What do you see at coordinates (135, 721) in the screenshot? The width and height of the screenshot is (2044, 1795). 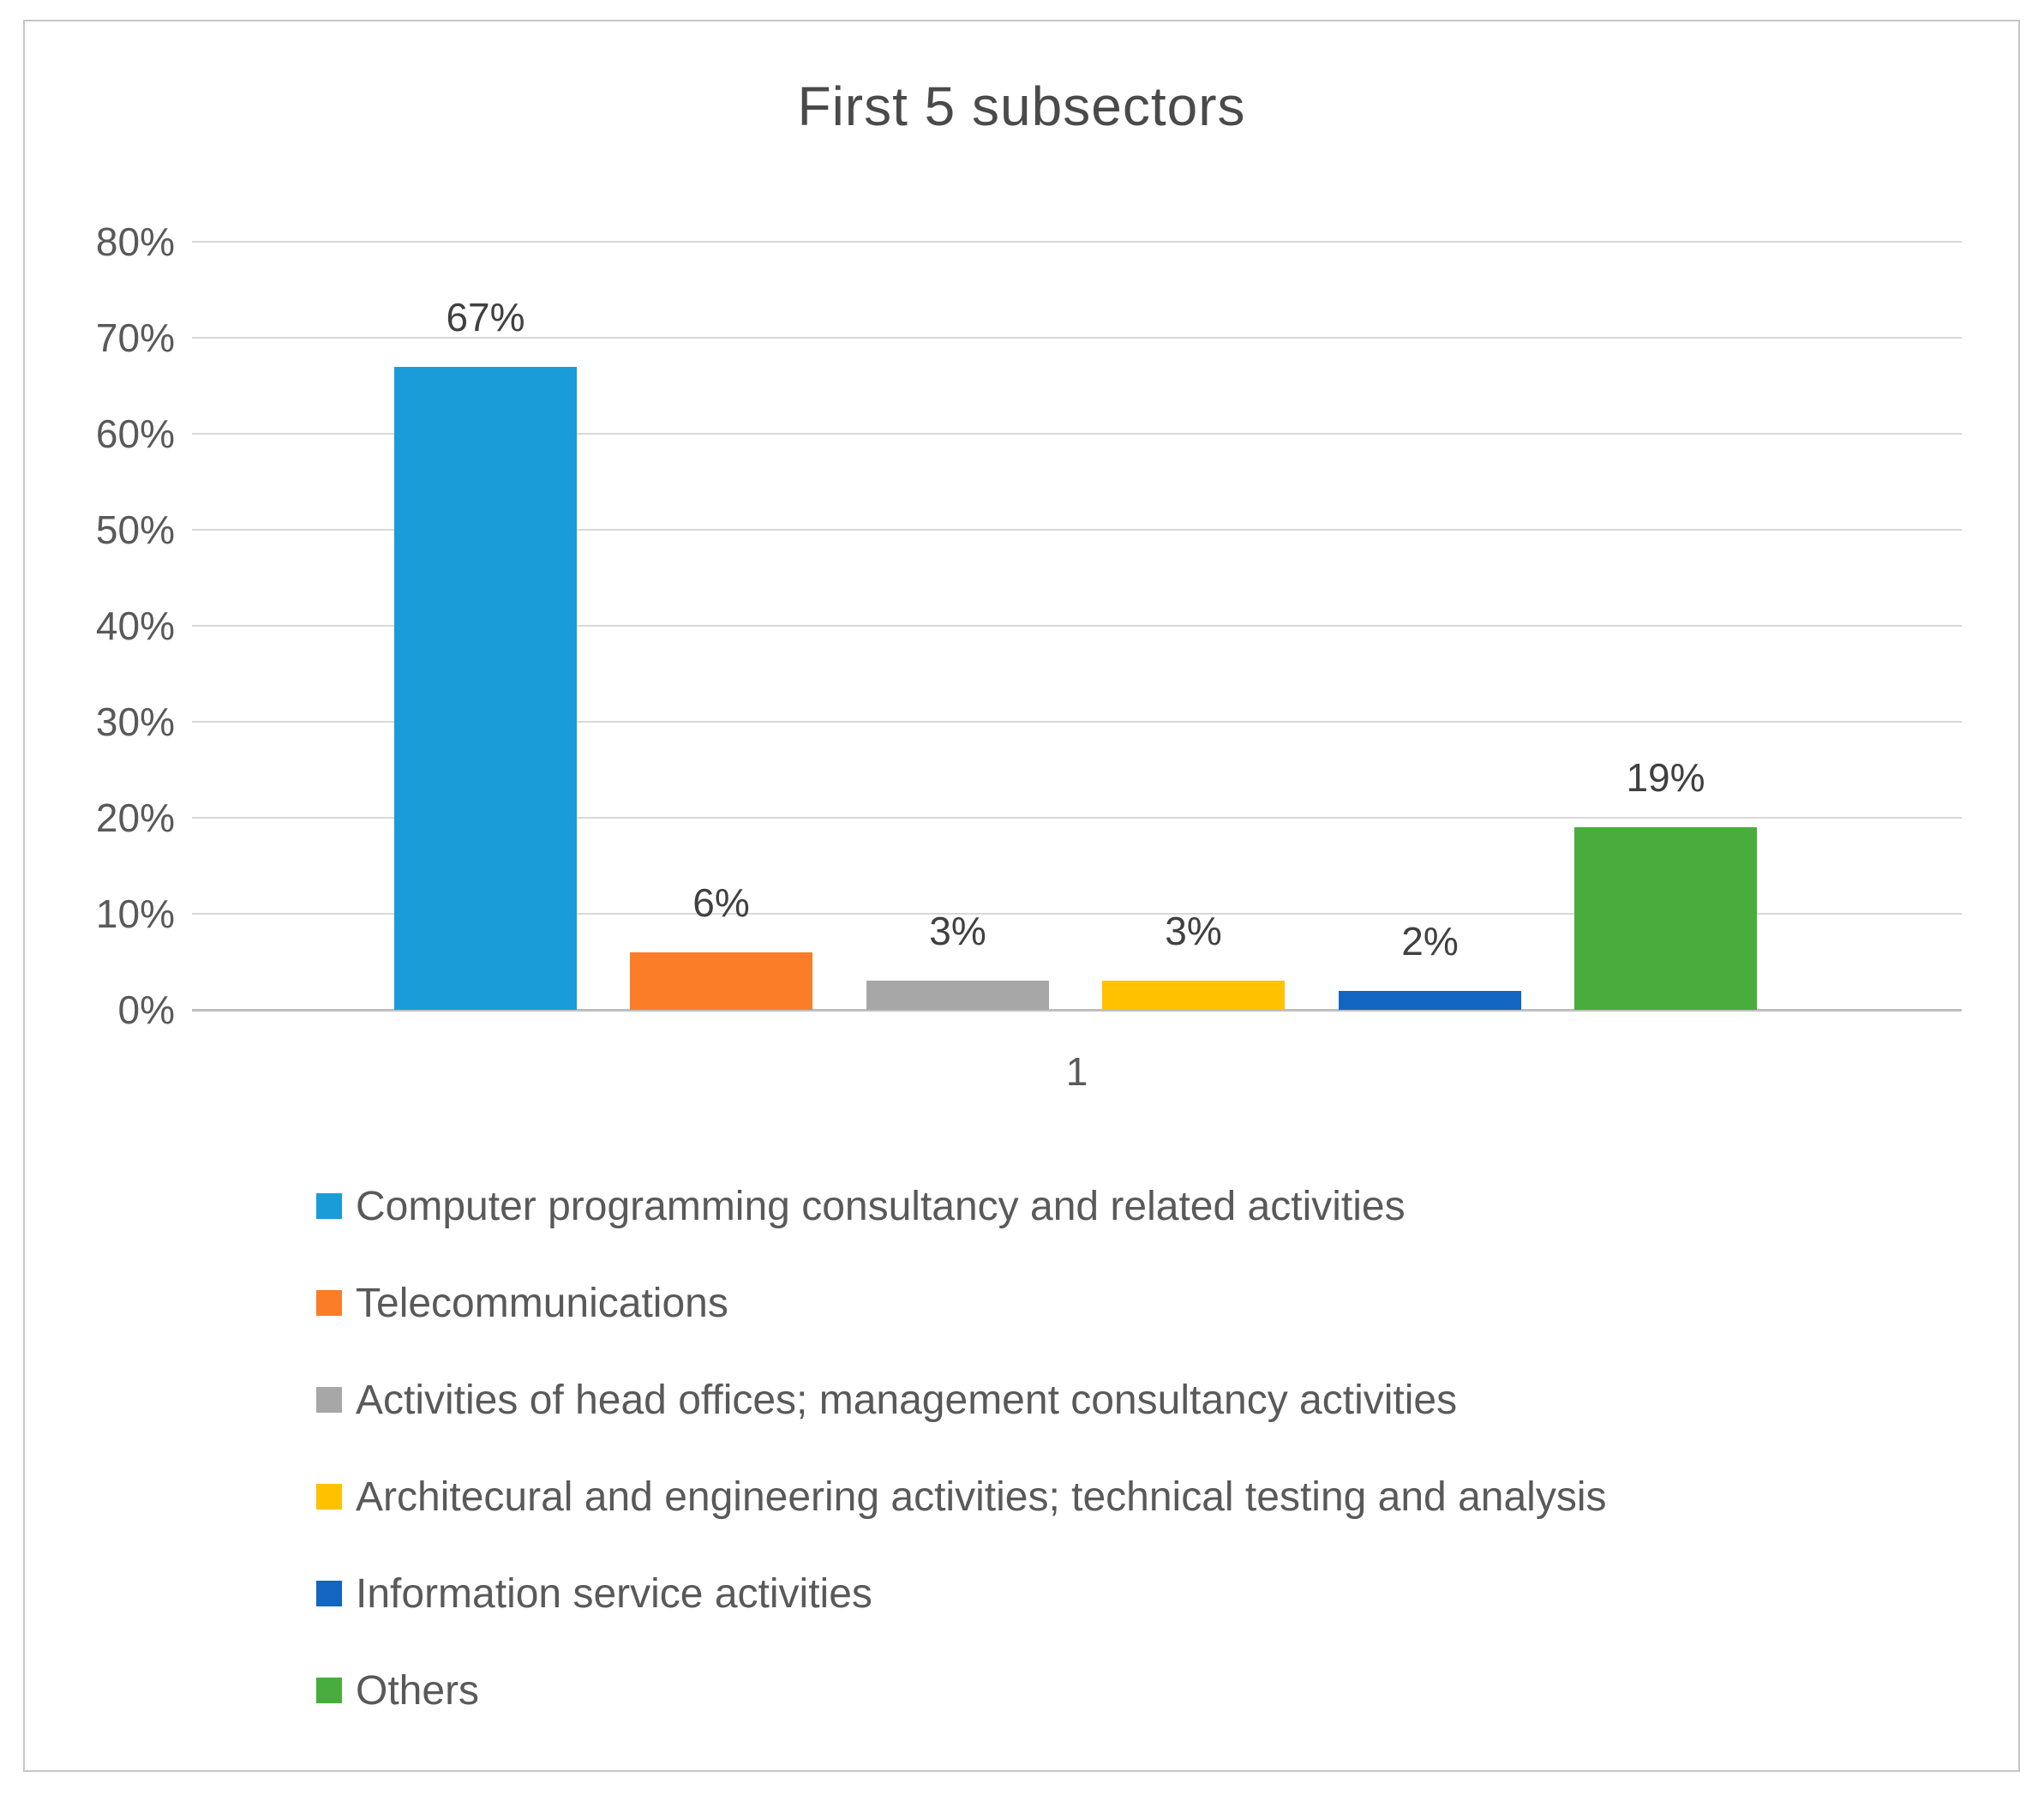 I see `y-axis-tick-label: 30%` at bounding box center [135, 721].